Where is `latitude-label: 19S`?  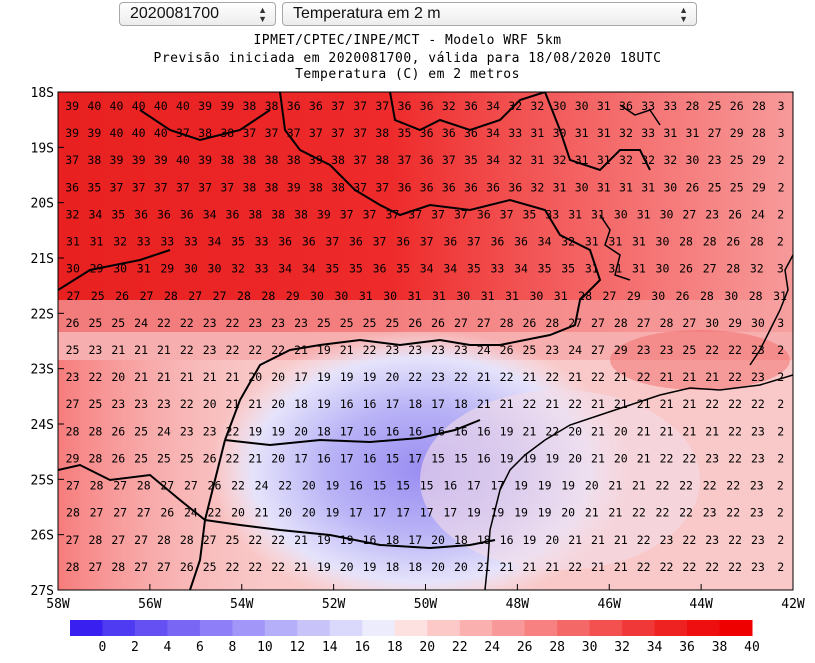
latitude-label: 19S is located at coordinates (42, 148).